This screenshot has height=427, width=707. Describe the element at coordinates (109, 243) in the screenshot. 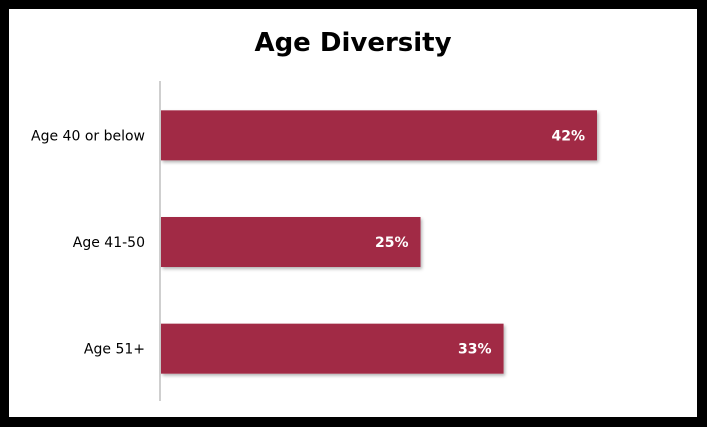

I see `category-label: Age 41-50` at that location.